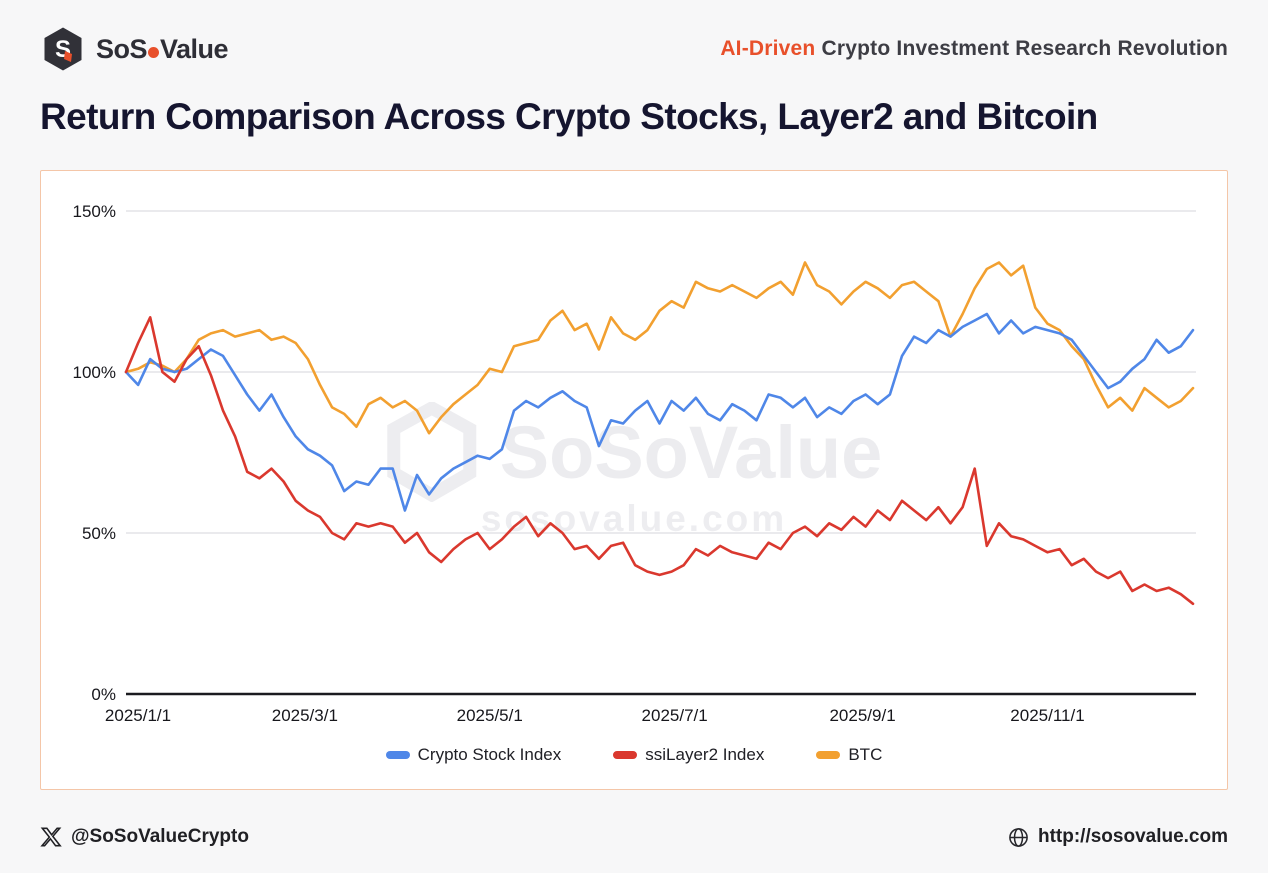 Image resolution: width=1268 pixels, height=873 pixels. What do you see at coordinates (194, 48) in the screenshot?
I see `wordmark-suffix: Value` at bounding box center [194, 48].